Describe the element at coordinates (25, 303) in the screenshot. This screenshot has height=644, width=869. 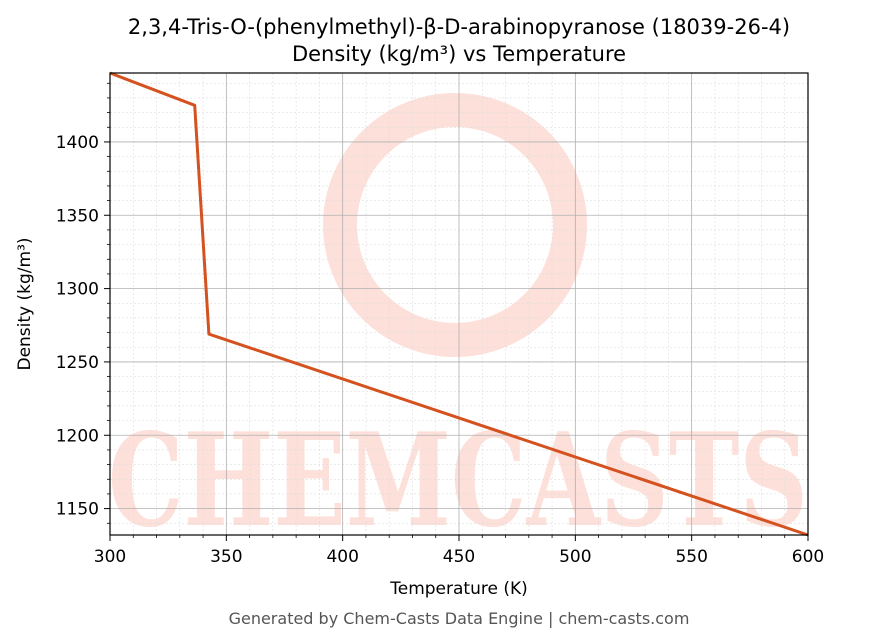
I see `y-axis-label: Density (kg/m³)` at that location.